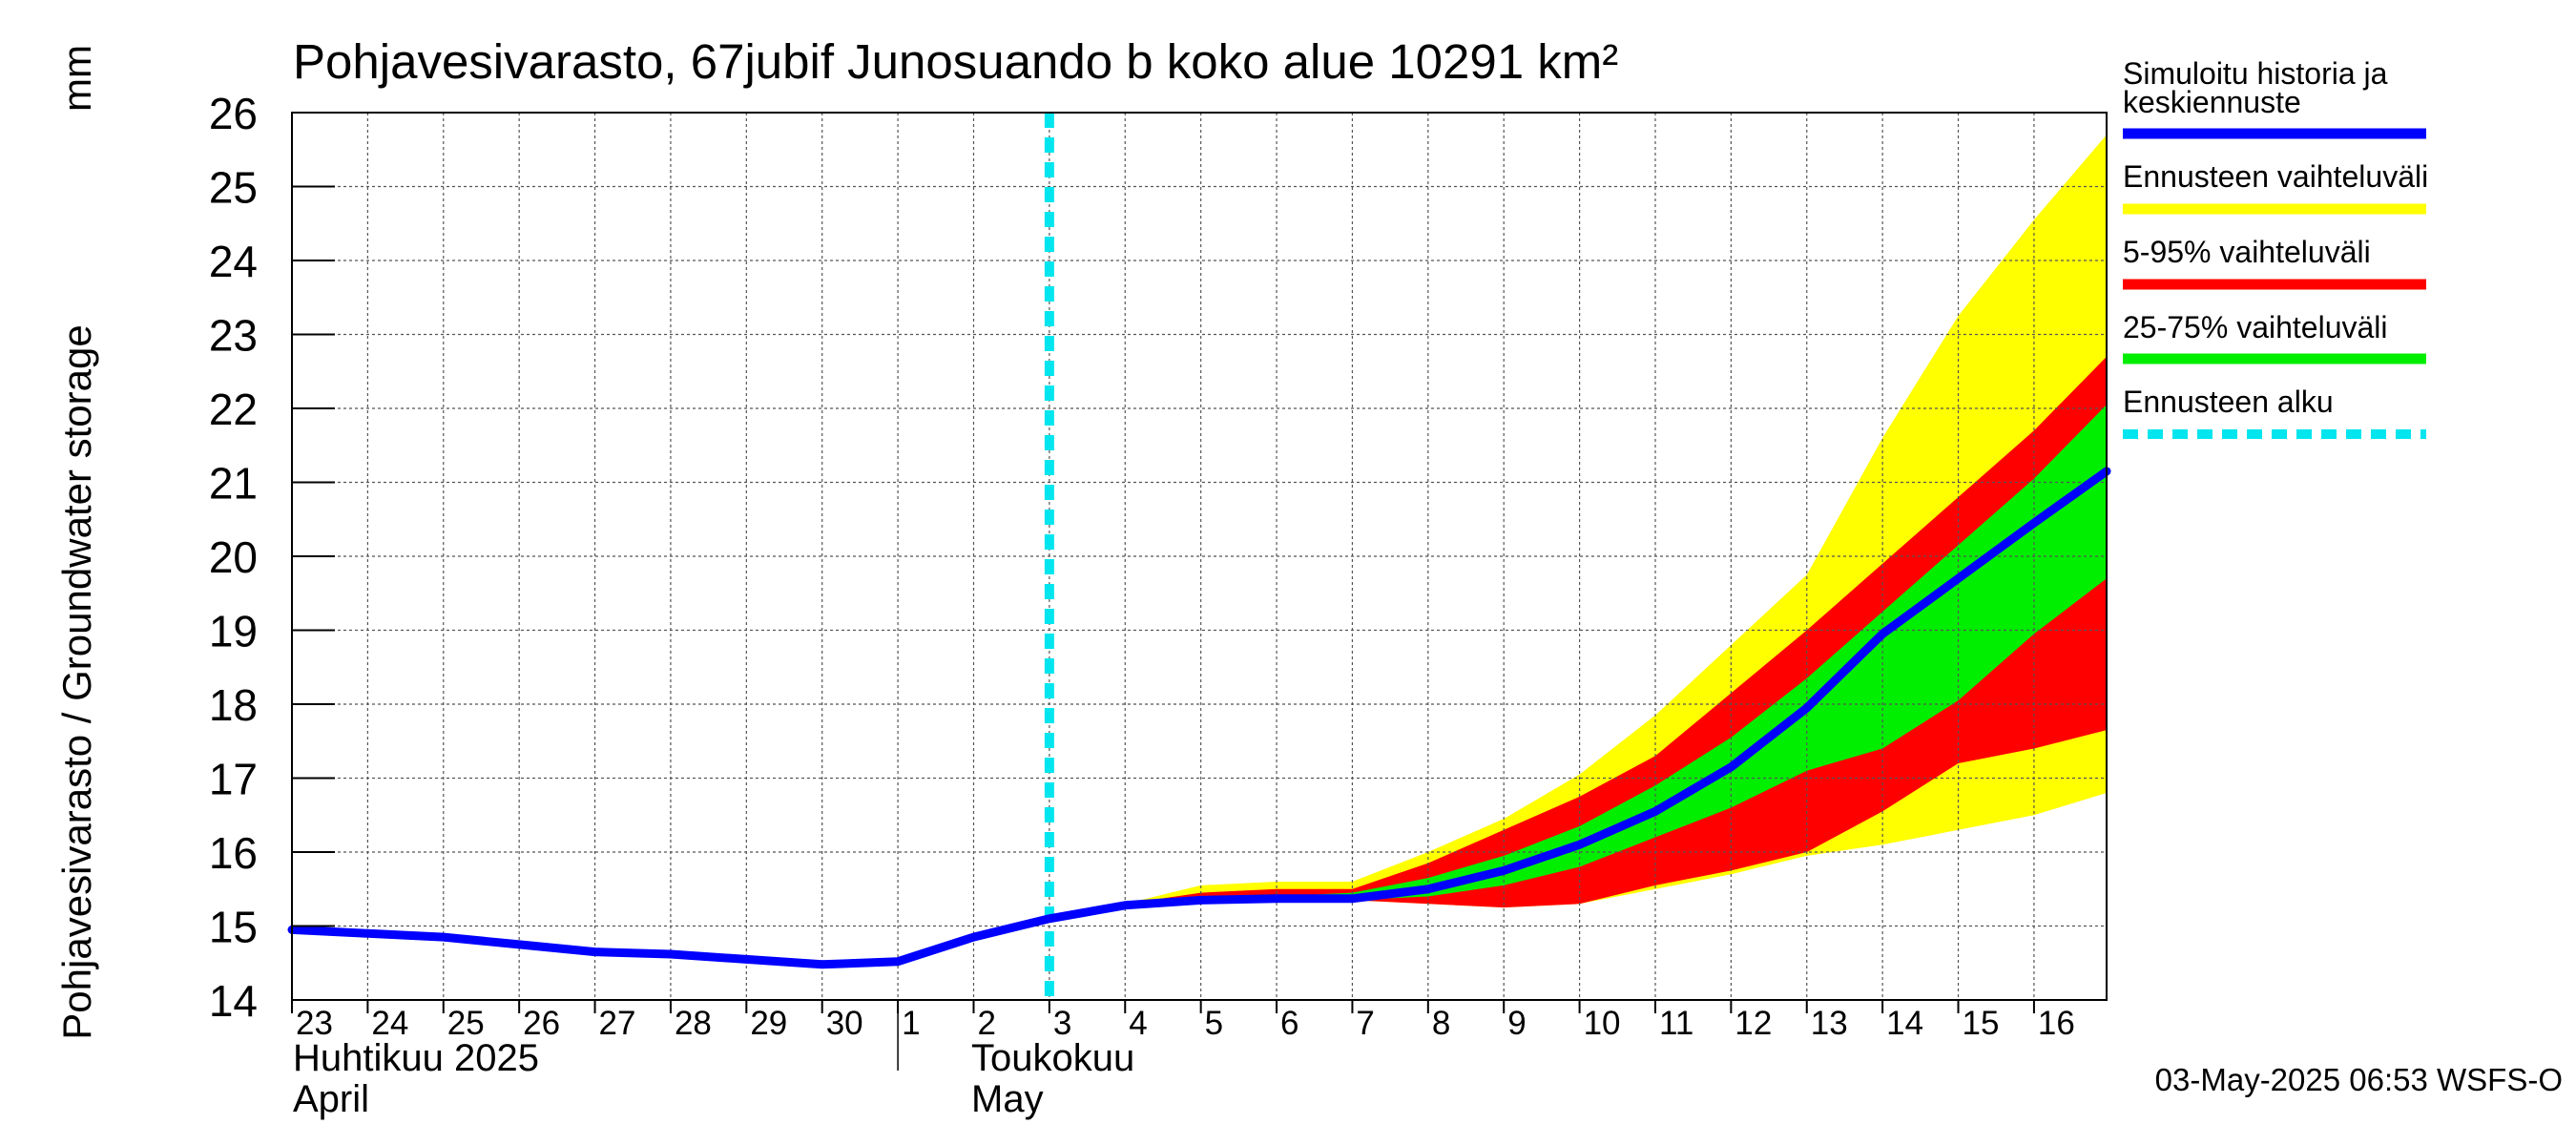  I want to click on x-tick-label-19: 12, so click(1753, 1023).